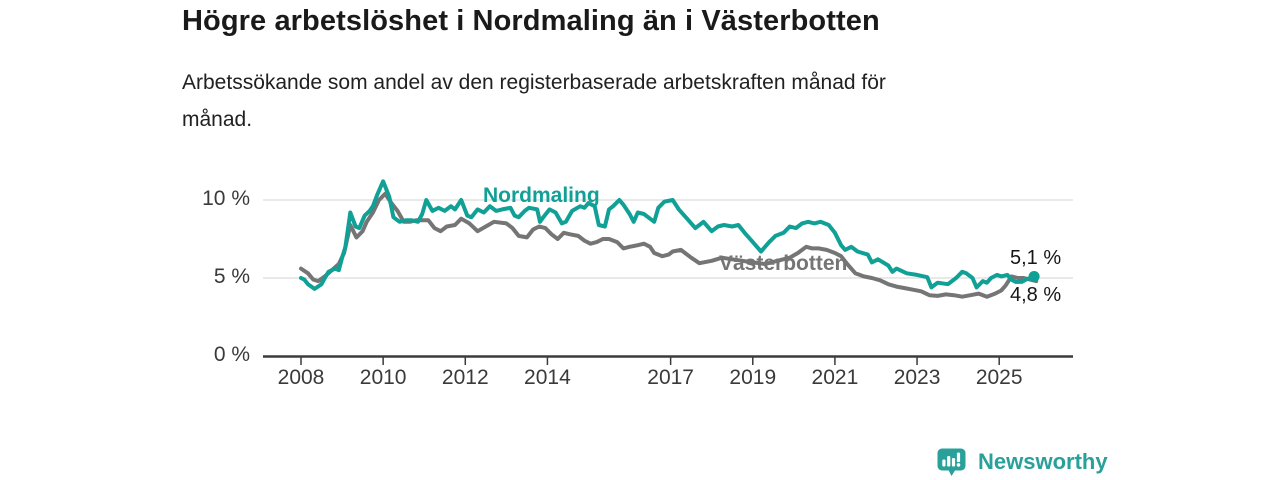 This screenshot has height=480, width=1280. Describe the element at coordinates (835, 377) in the screenshot. I see `x-axis-label-2021: 2021` at that location.